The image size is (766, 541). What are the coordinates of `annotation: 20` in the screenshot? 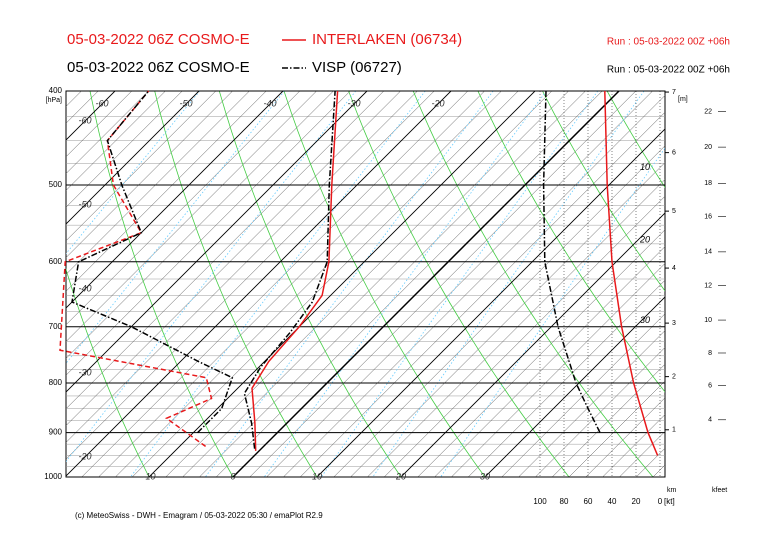 It's located at (644, 240).